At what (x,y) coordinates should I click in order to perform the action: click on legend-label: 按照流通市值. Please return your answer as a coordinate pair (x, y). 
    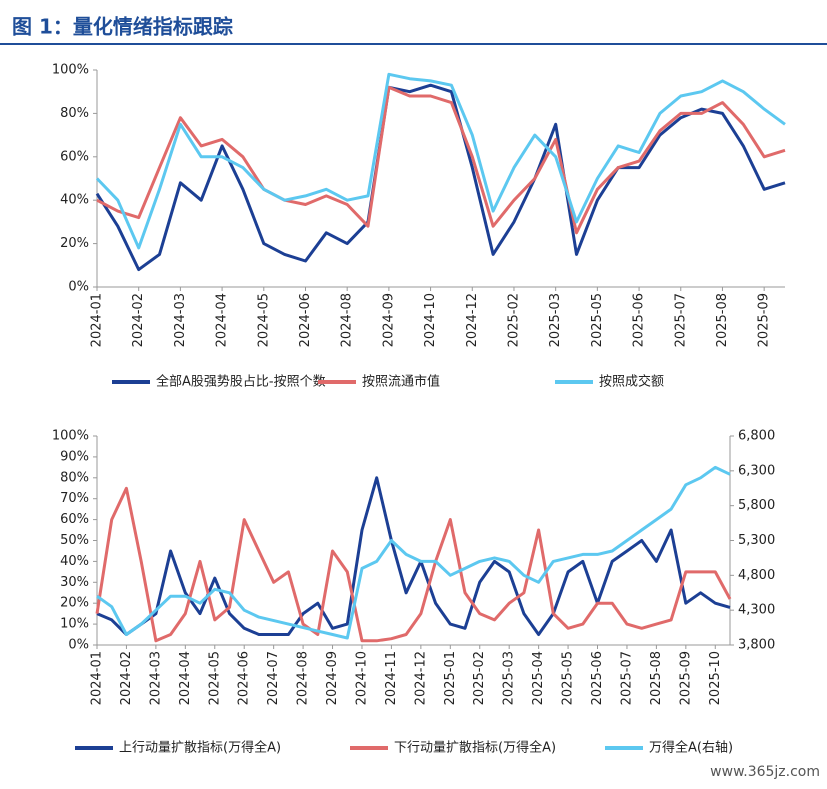
    Looking at the image, I should click on (401, 382).